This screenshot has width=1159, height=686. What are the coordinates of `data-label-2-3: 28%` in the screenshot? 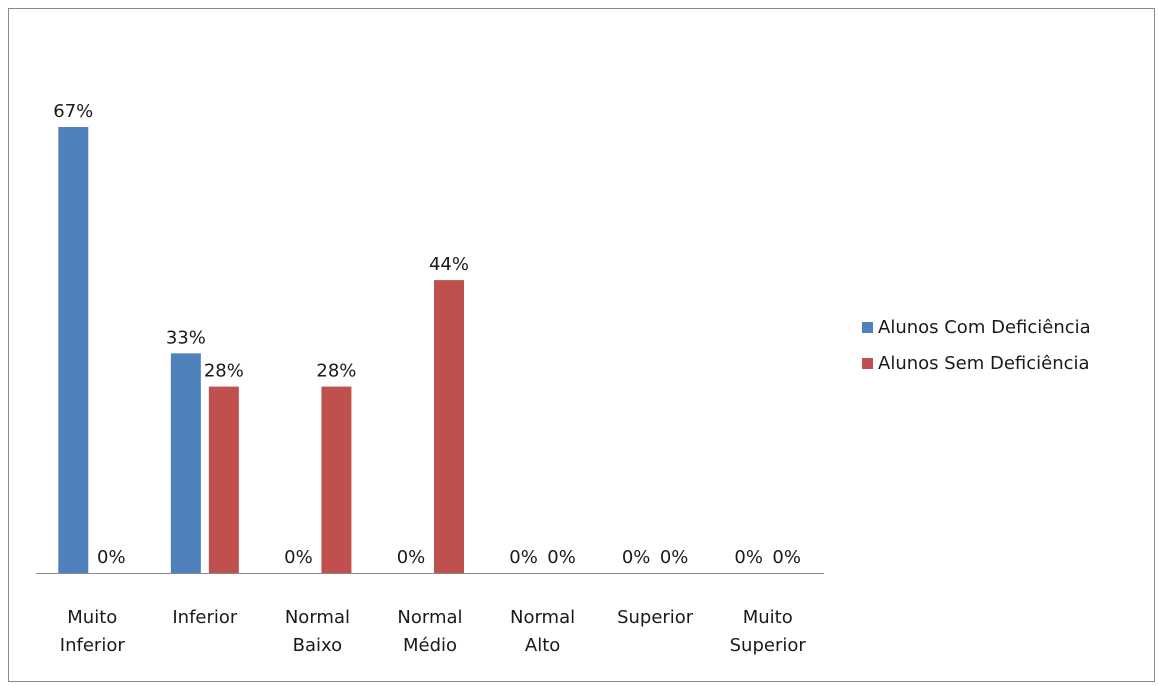 It's located at (336, 371).